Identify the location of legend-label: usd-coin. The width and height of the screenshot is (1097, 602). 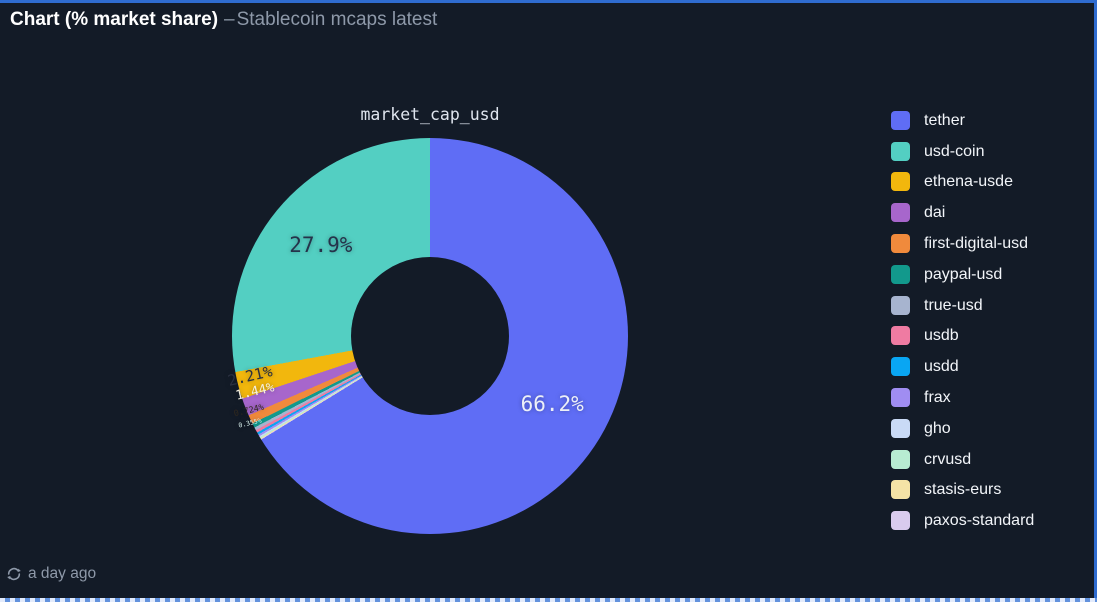
(954, 151).